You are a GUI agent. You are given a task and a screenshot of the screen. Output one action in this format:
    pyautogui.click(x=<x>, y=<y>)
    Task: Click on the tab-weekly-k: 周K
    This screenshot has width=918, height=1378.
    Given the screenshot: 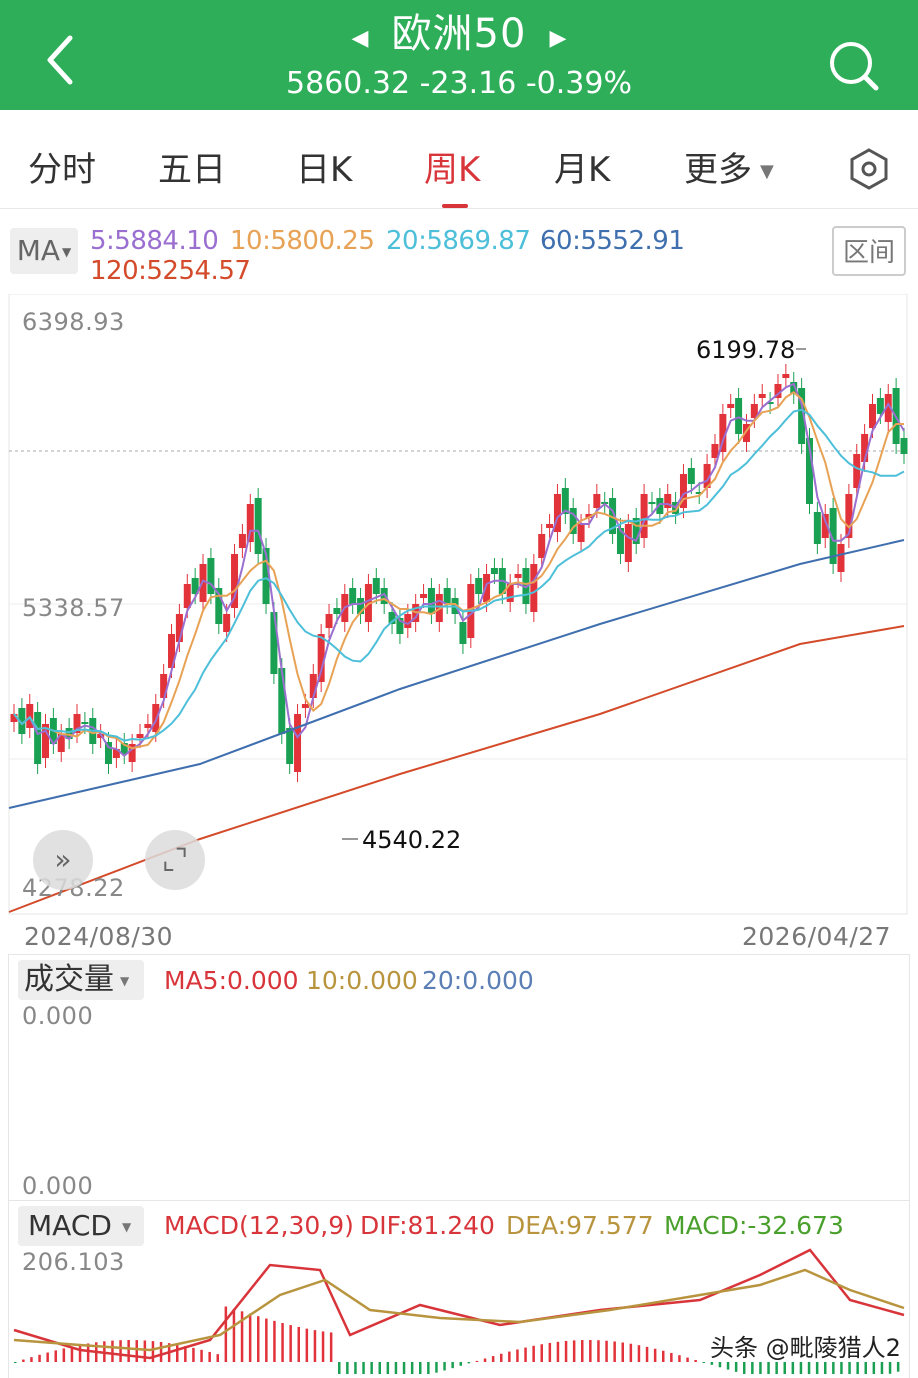 What is the action you would take?
    pyautogui.click(x=452, y=170)
    